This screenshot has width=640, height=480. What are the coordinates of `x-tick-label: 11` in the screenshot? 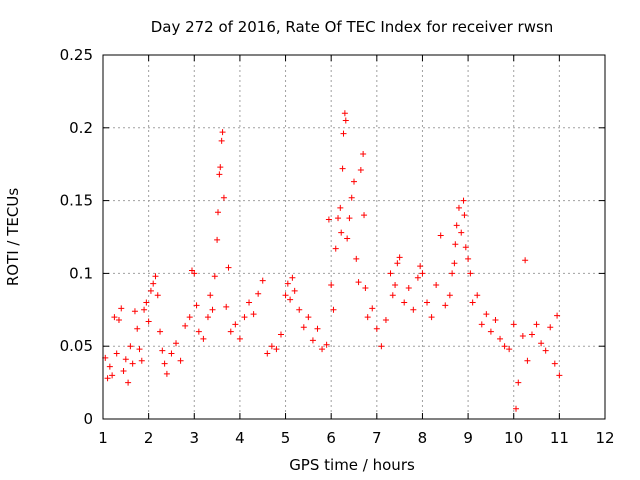 It's located at (559, 438).